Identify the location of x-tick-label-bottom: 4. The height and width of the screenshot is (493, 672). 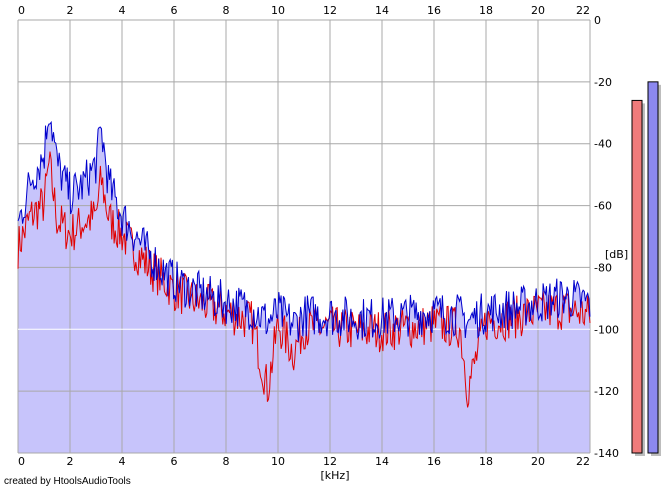
(122, 461).